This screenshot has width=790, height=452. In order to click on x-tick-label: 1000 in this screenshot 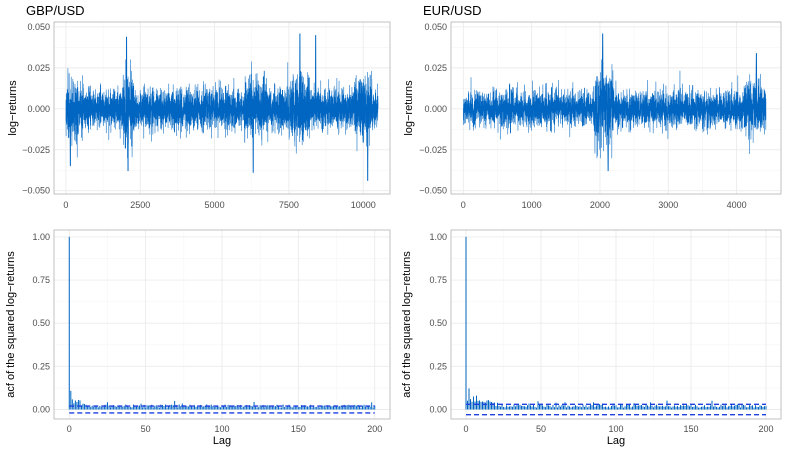, I will do `click(532, 205)`.